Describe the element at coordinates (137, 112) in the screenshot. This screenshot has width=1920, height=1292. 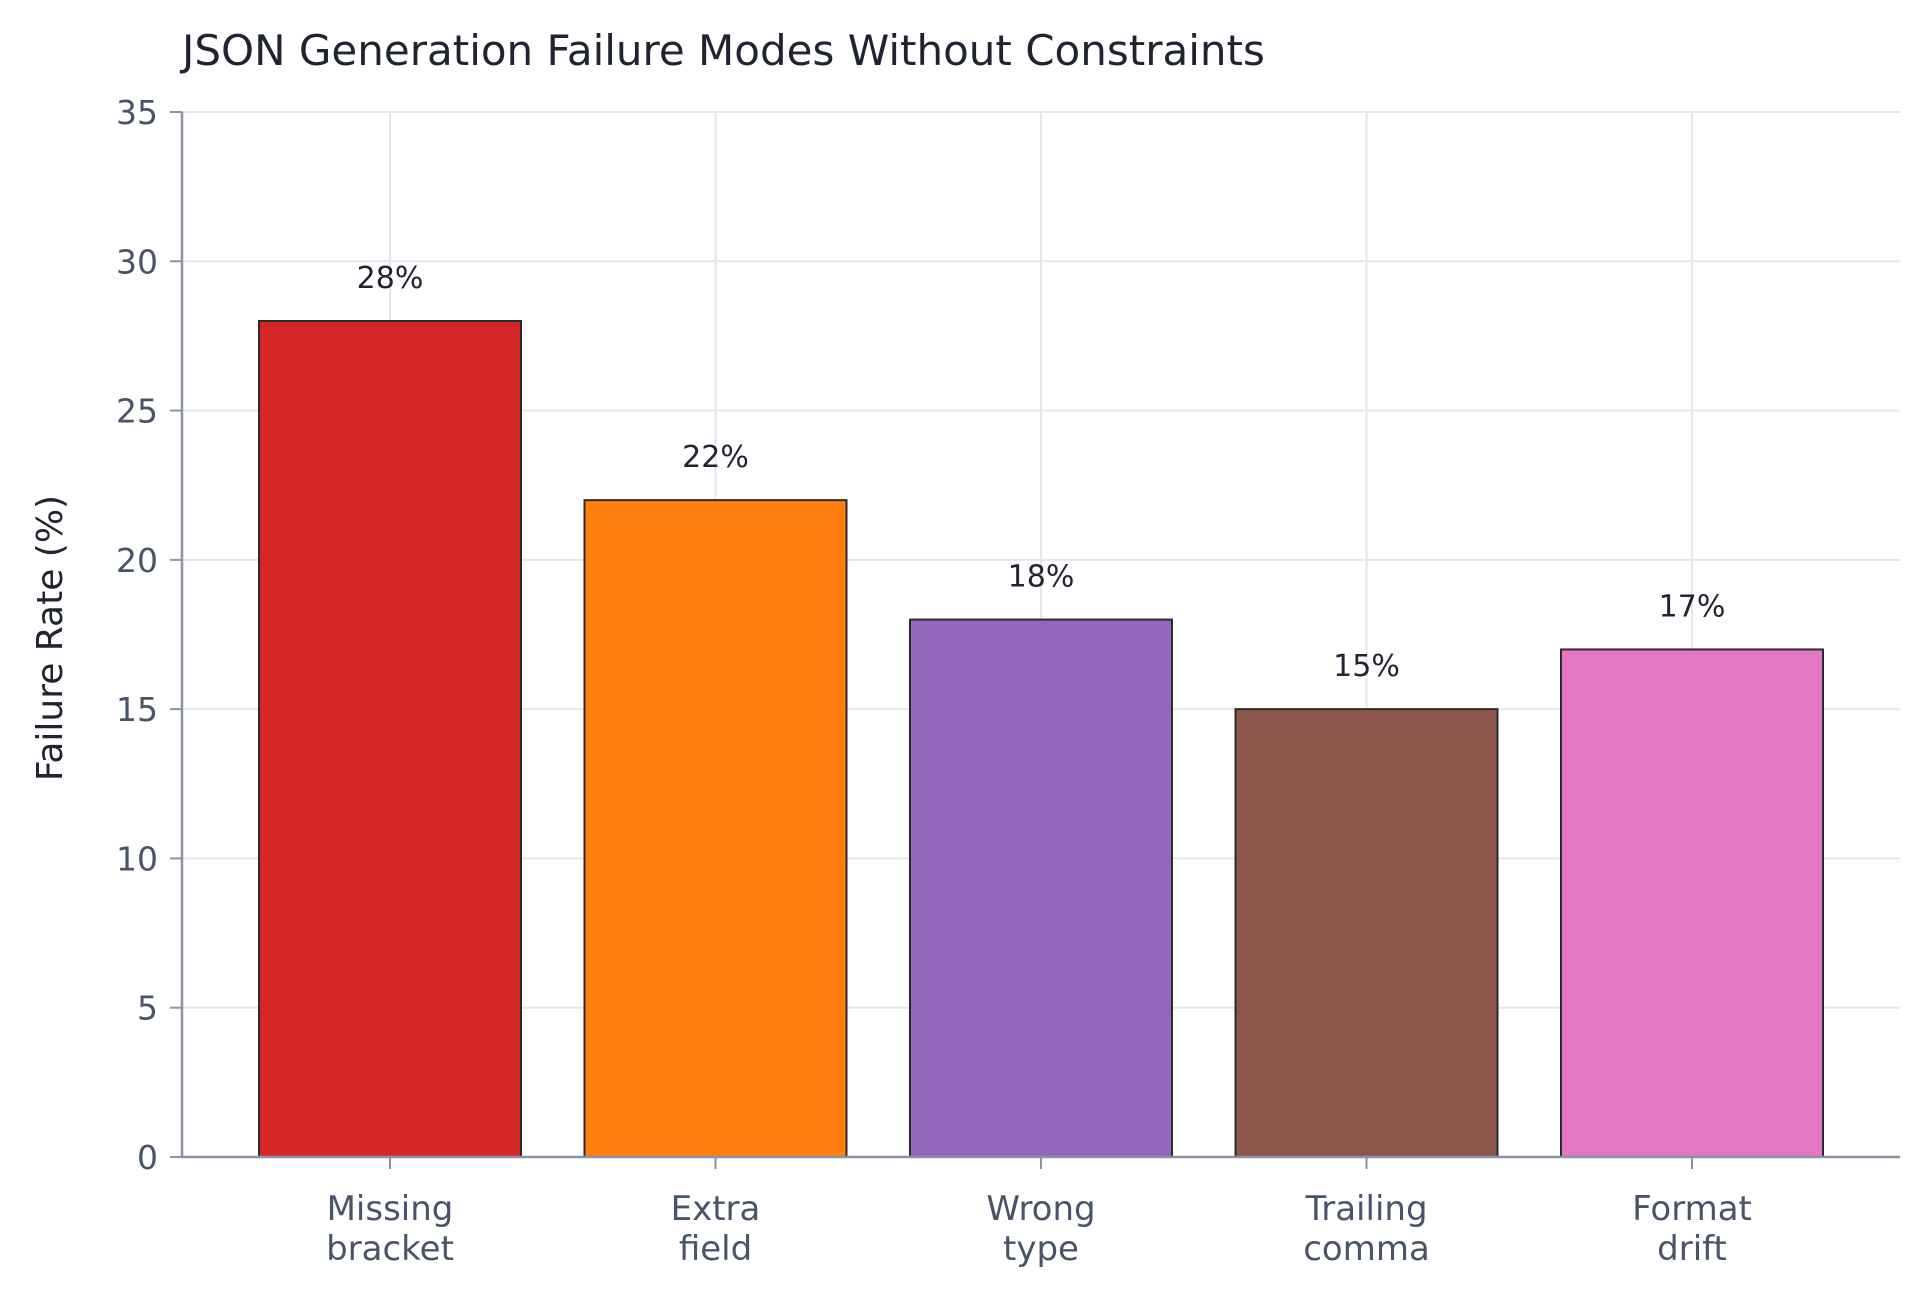
I see `y-tick-label: 35` at that location.